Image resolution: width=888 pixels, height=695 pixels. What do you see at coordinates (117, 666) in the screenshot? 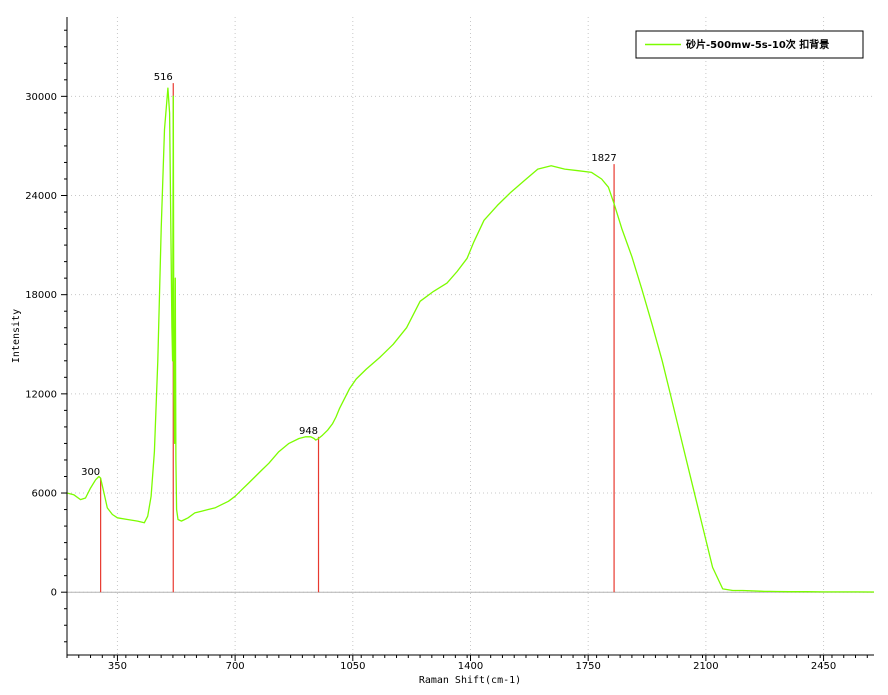
I see `x-tick-label: 350` at bounding box center [117, 666].